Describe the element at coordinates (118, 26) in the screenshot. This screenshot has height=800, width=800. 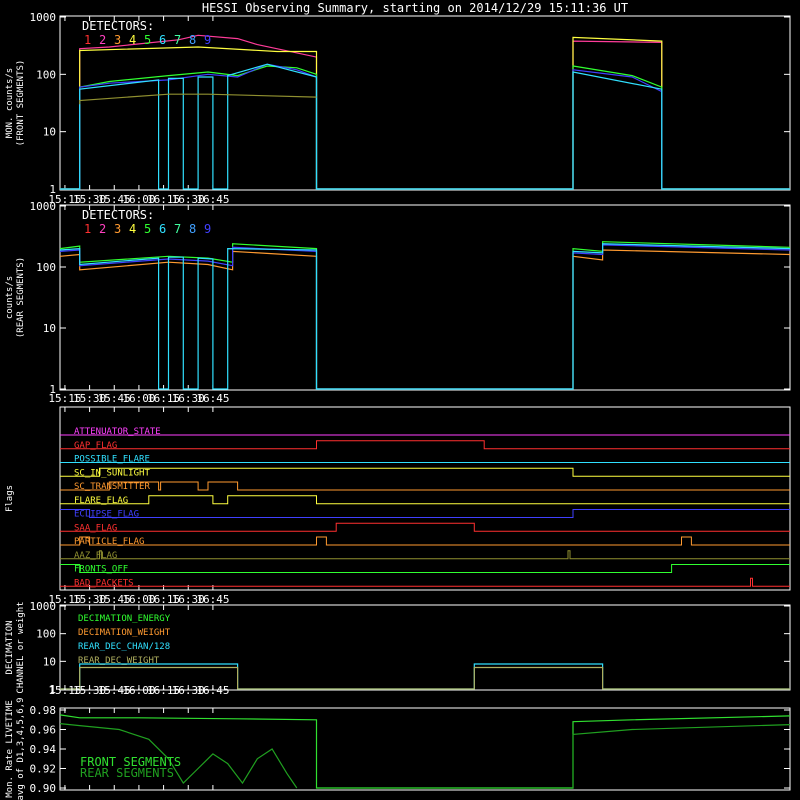
I see `detectors-legend-title: DETECTORS:` at that location.